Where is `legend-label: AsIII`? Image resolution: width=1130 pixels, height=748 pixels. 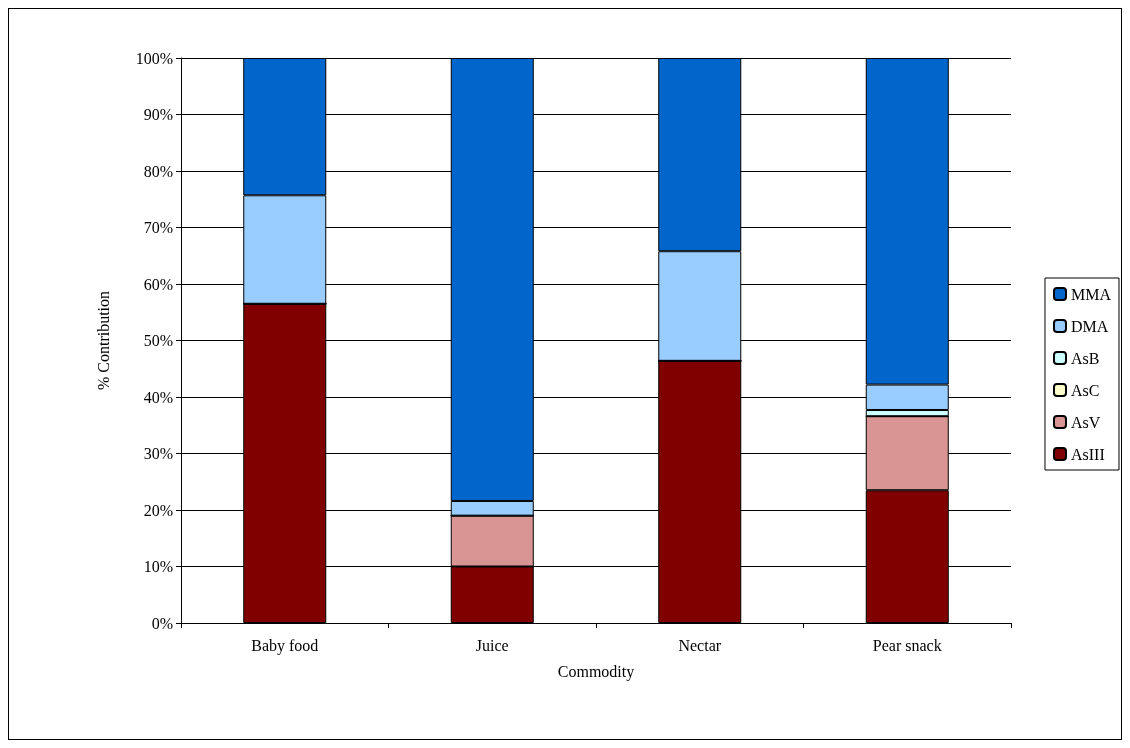
legend-label: AsIII is located at coordinates (1087, 454).